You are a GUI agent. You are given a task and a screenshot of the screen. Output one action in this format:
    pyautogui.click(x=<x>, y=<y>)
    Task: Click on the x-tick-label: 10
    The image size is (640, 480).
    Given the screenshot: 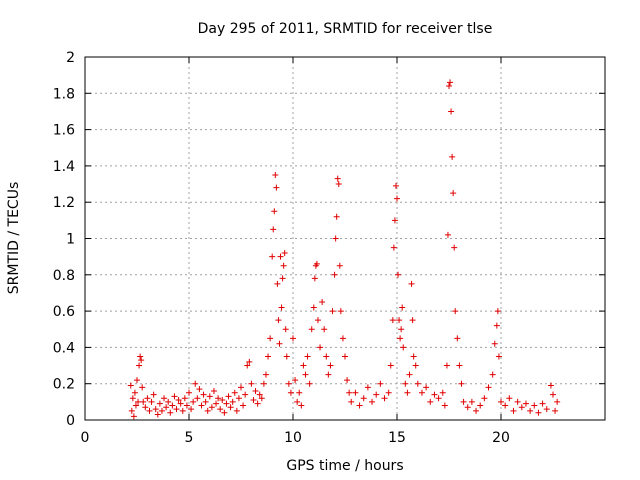 What is the action you would take?
    pyautogui.click(x=293, y=438)
    